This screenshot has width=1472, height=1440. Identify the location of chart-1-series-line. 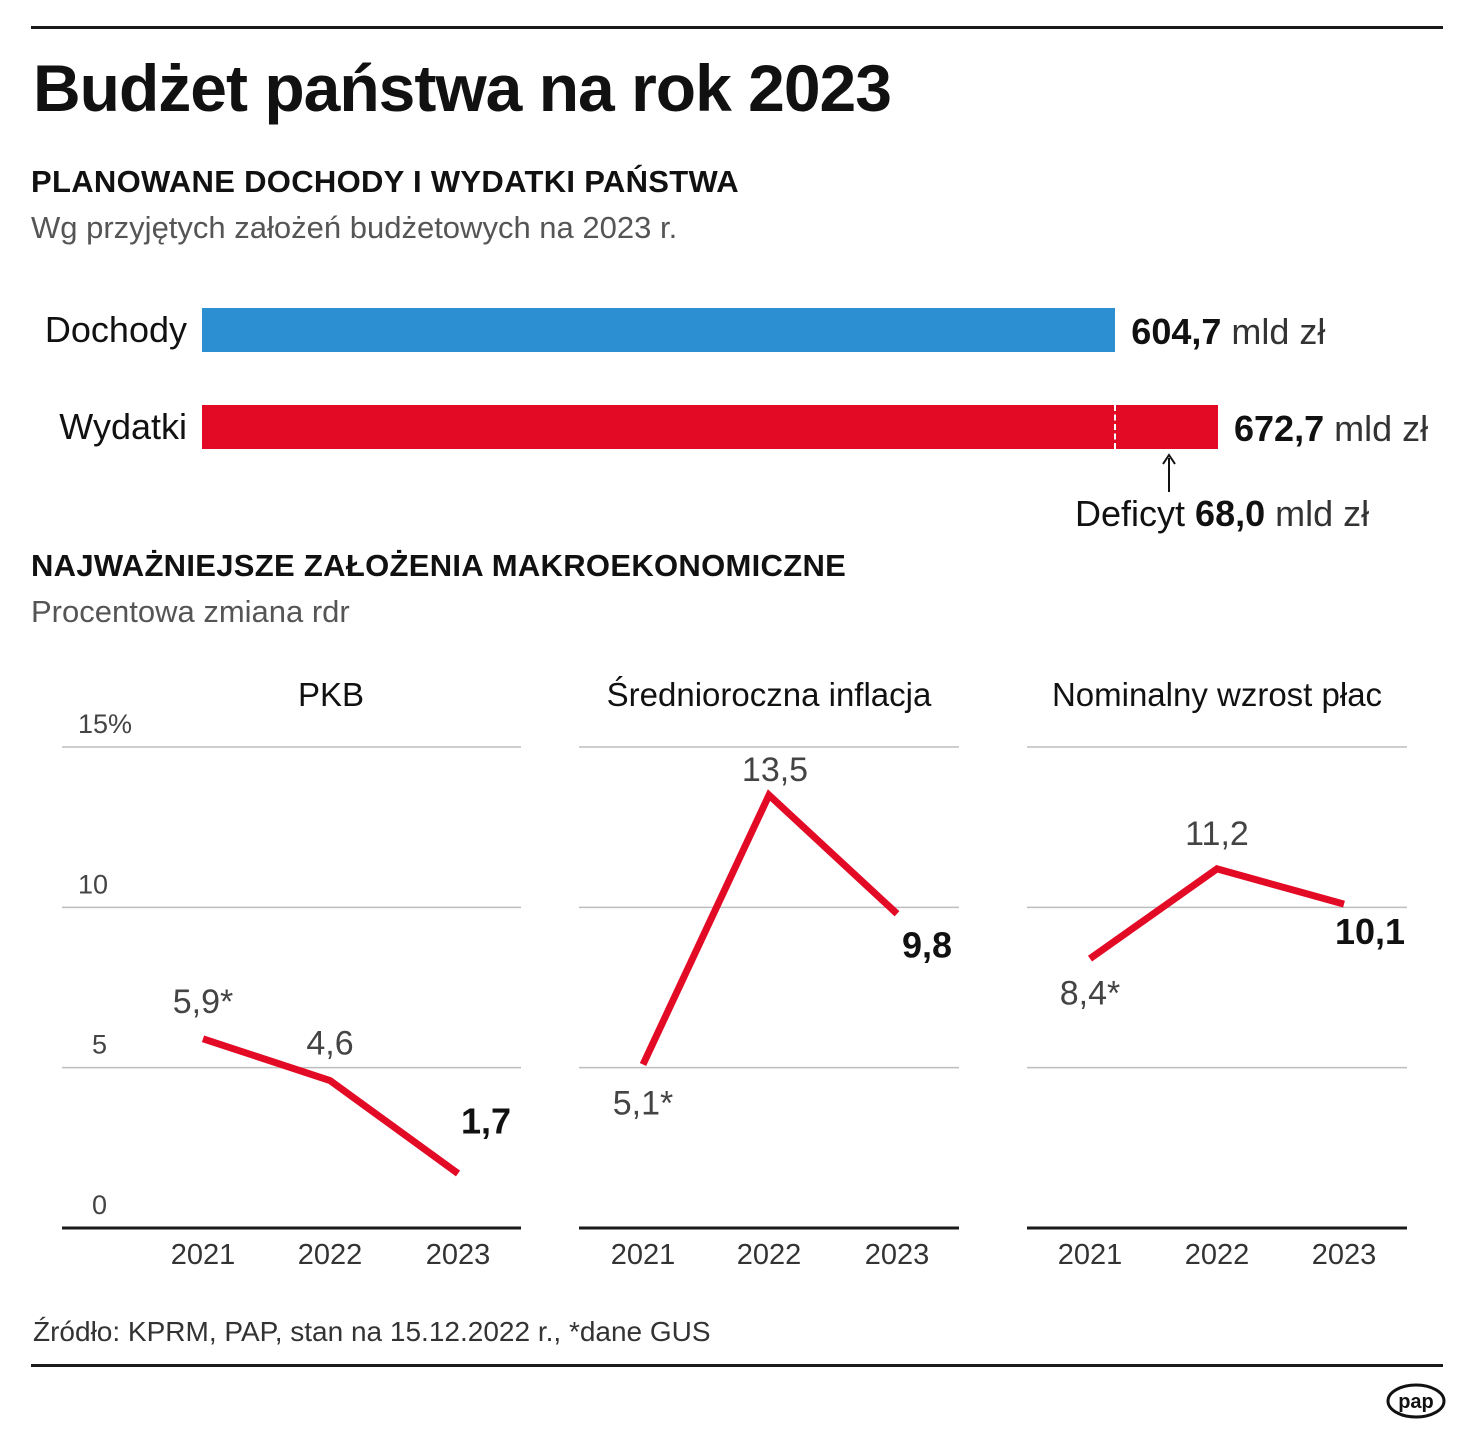
(331, 1106).